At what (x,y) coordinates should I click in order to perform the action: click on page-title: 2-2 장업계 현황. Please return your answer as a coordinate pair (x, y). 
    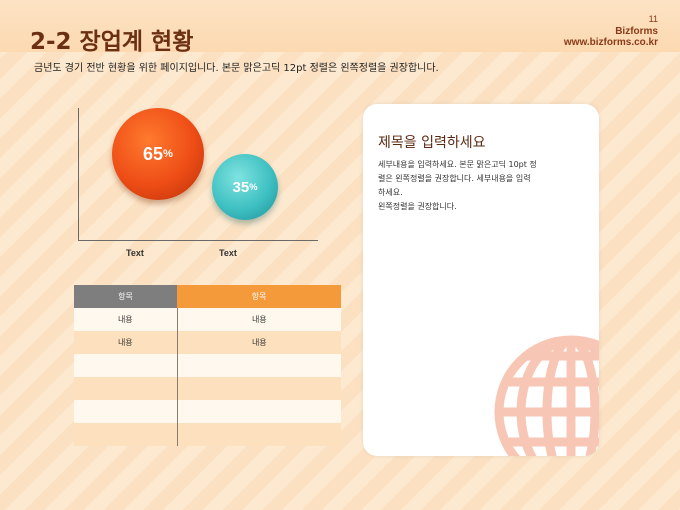
    Looking at the image, I should click on (112, 42).